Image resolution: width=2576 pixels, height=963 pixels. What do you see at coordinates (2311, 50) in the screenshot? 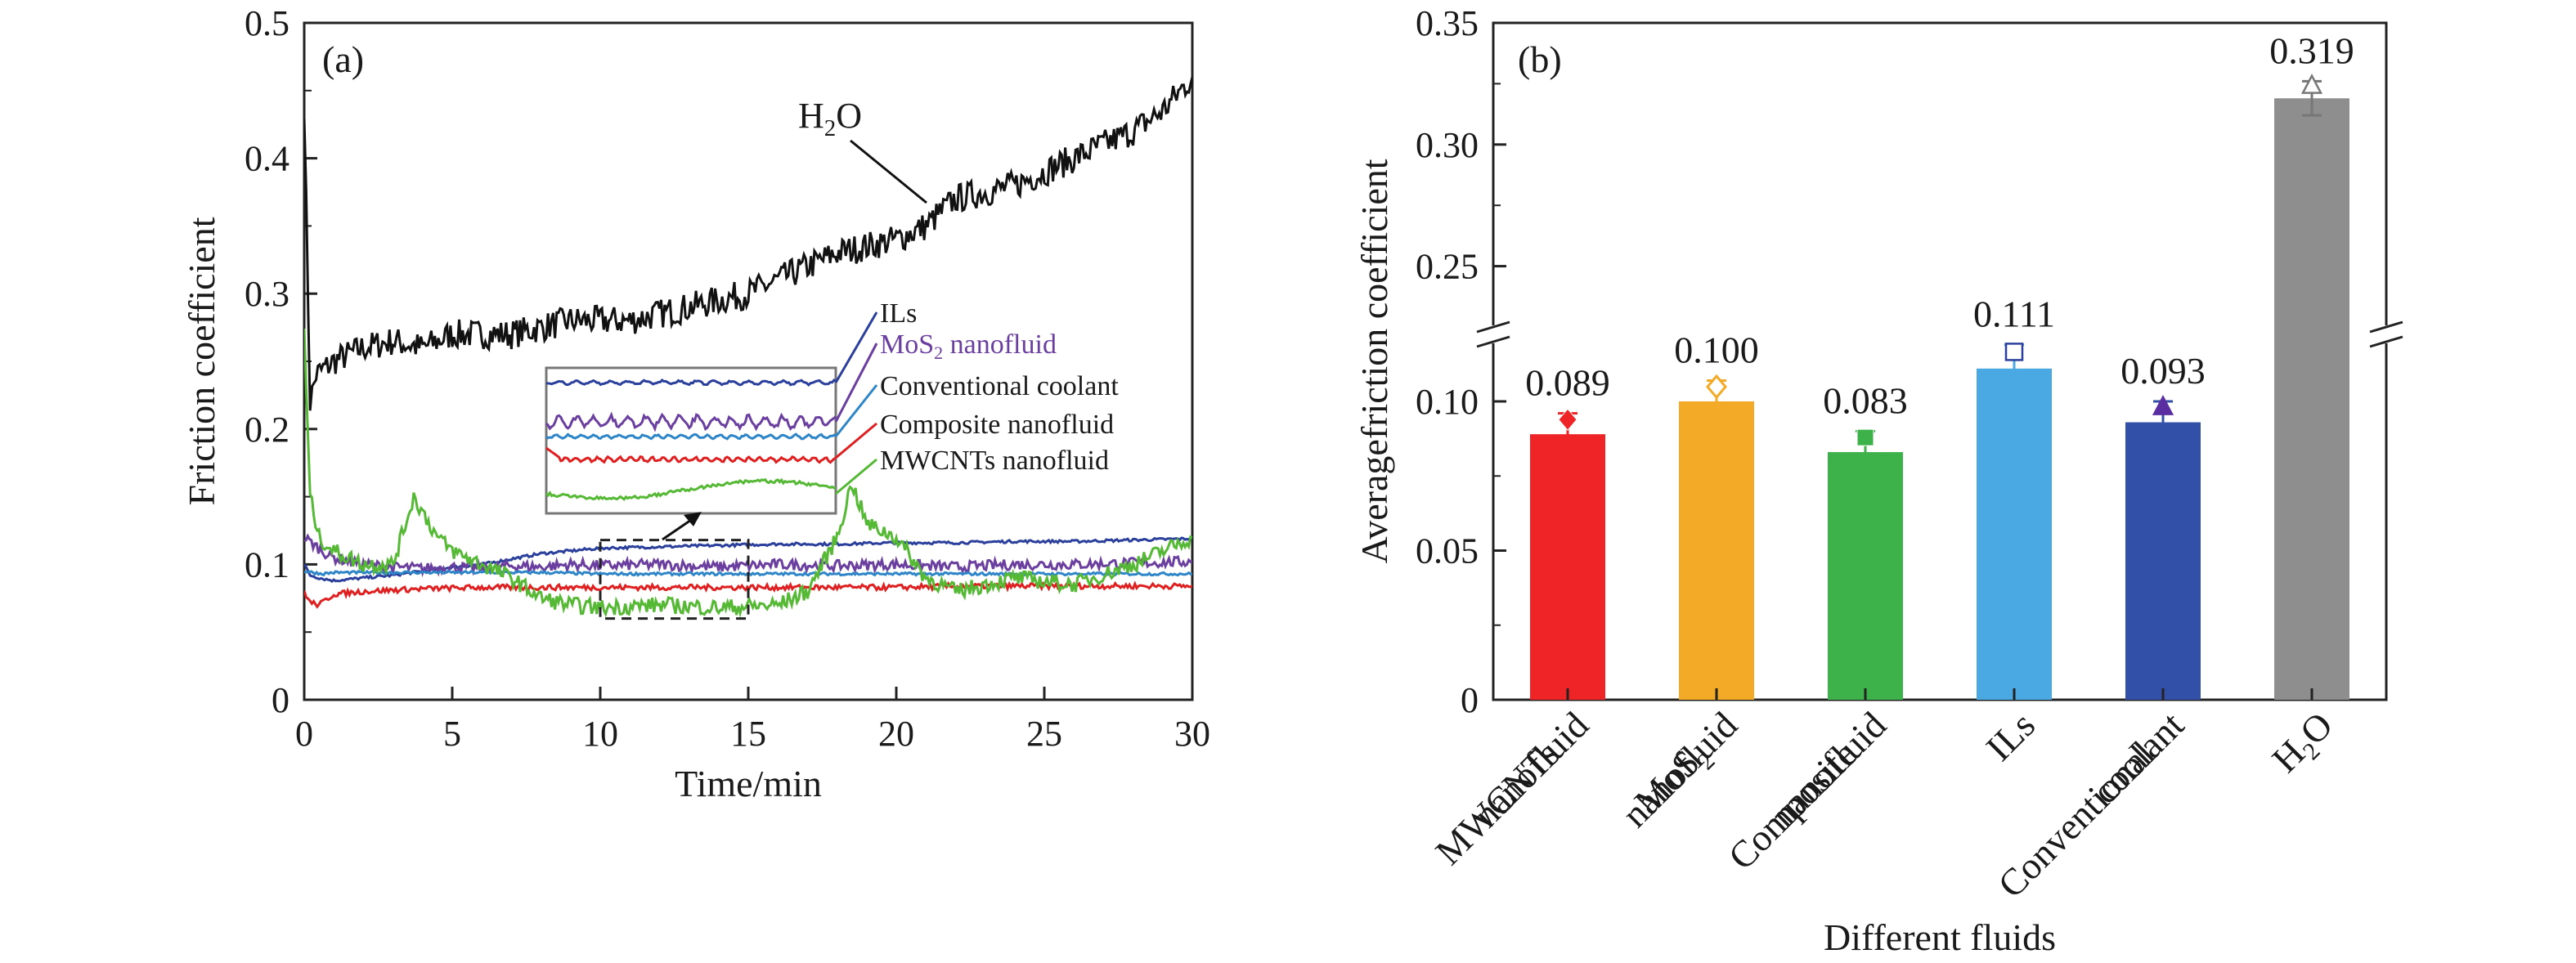
I see `value-label-5: 0.319` at bounding box center [2311, 50].